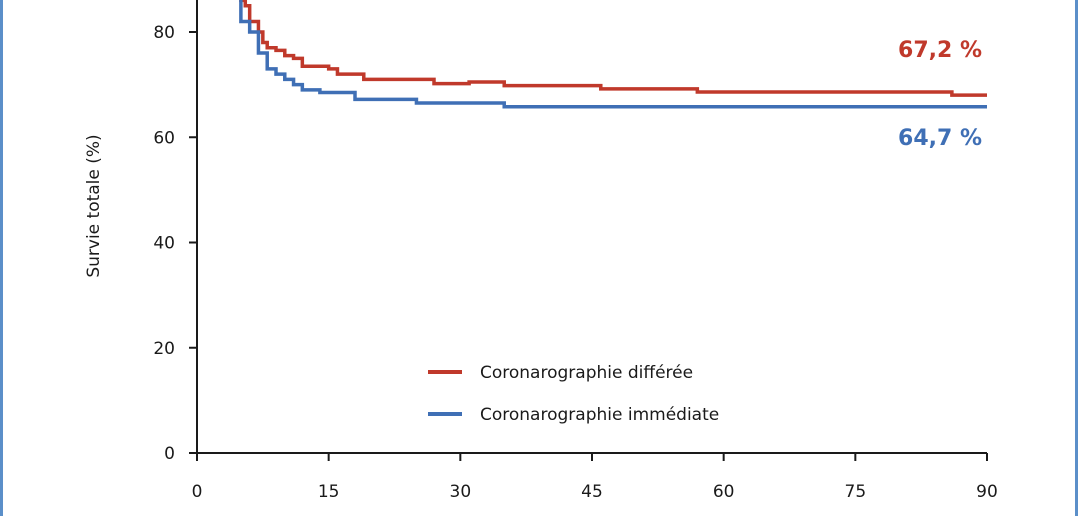  What do you see at coordinates (461, 492) in the screenshot?
I see `x-tick-label: 30` at bounding box center [461, 492].